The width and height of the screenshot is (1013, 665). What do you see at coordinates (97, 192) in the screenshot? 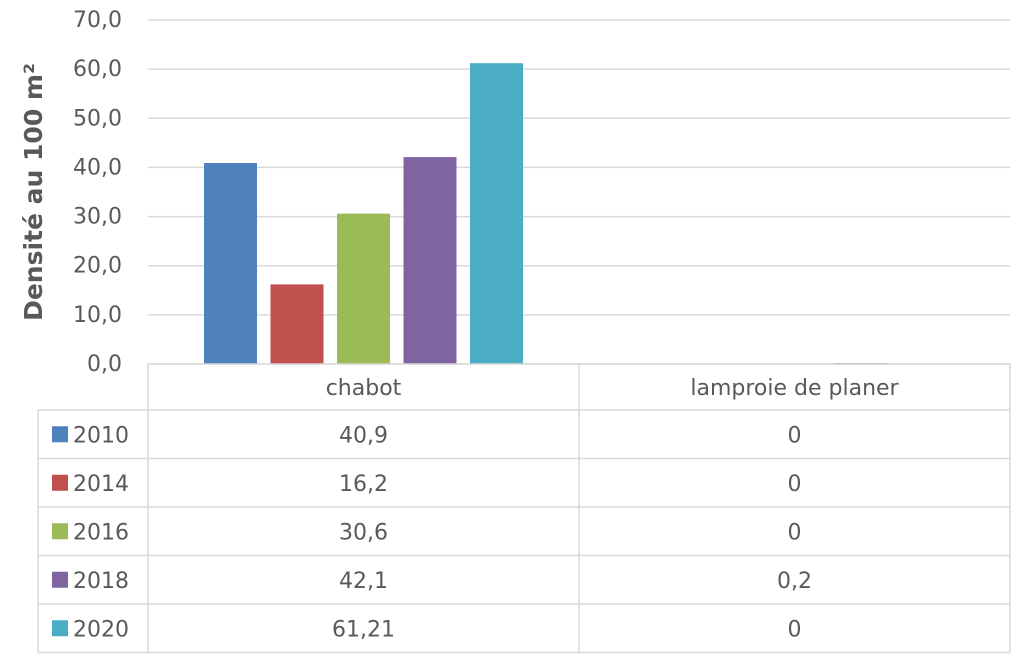
I see `y-axis-ticks: 0,0 10,0 20,0 30,0 40,0 50,0 60,0 70,0` at bounding box center [97, 192].